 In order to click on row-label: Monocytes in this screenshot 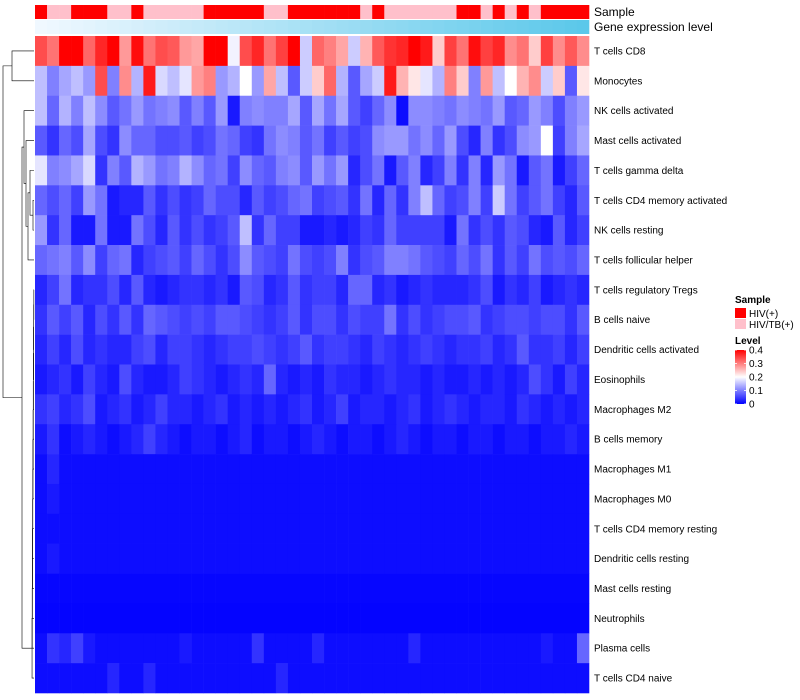, I will do `click(618, 81)`.